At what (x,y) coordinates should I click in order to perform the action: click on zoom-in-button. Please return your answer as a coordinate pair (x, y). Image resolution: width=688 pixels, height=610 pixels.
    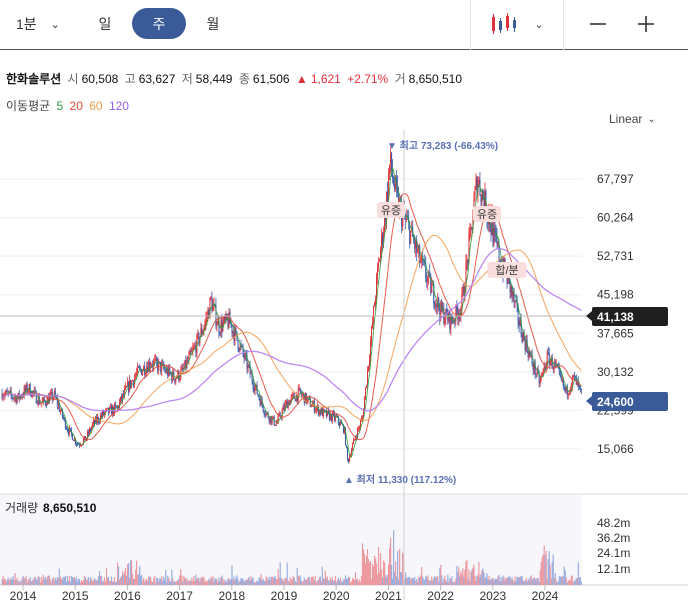
    Looking at the image, I should click on (646, 24).